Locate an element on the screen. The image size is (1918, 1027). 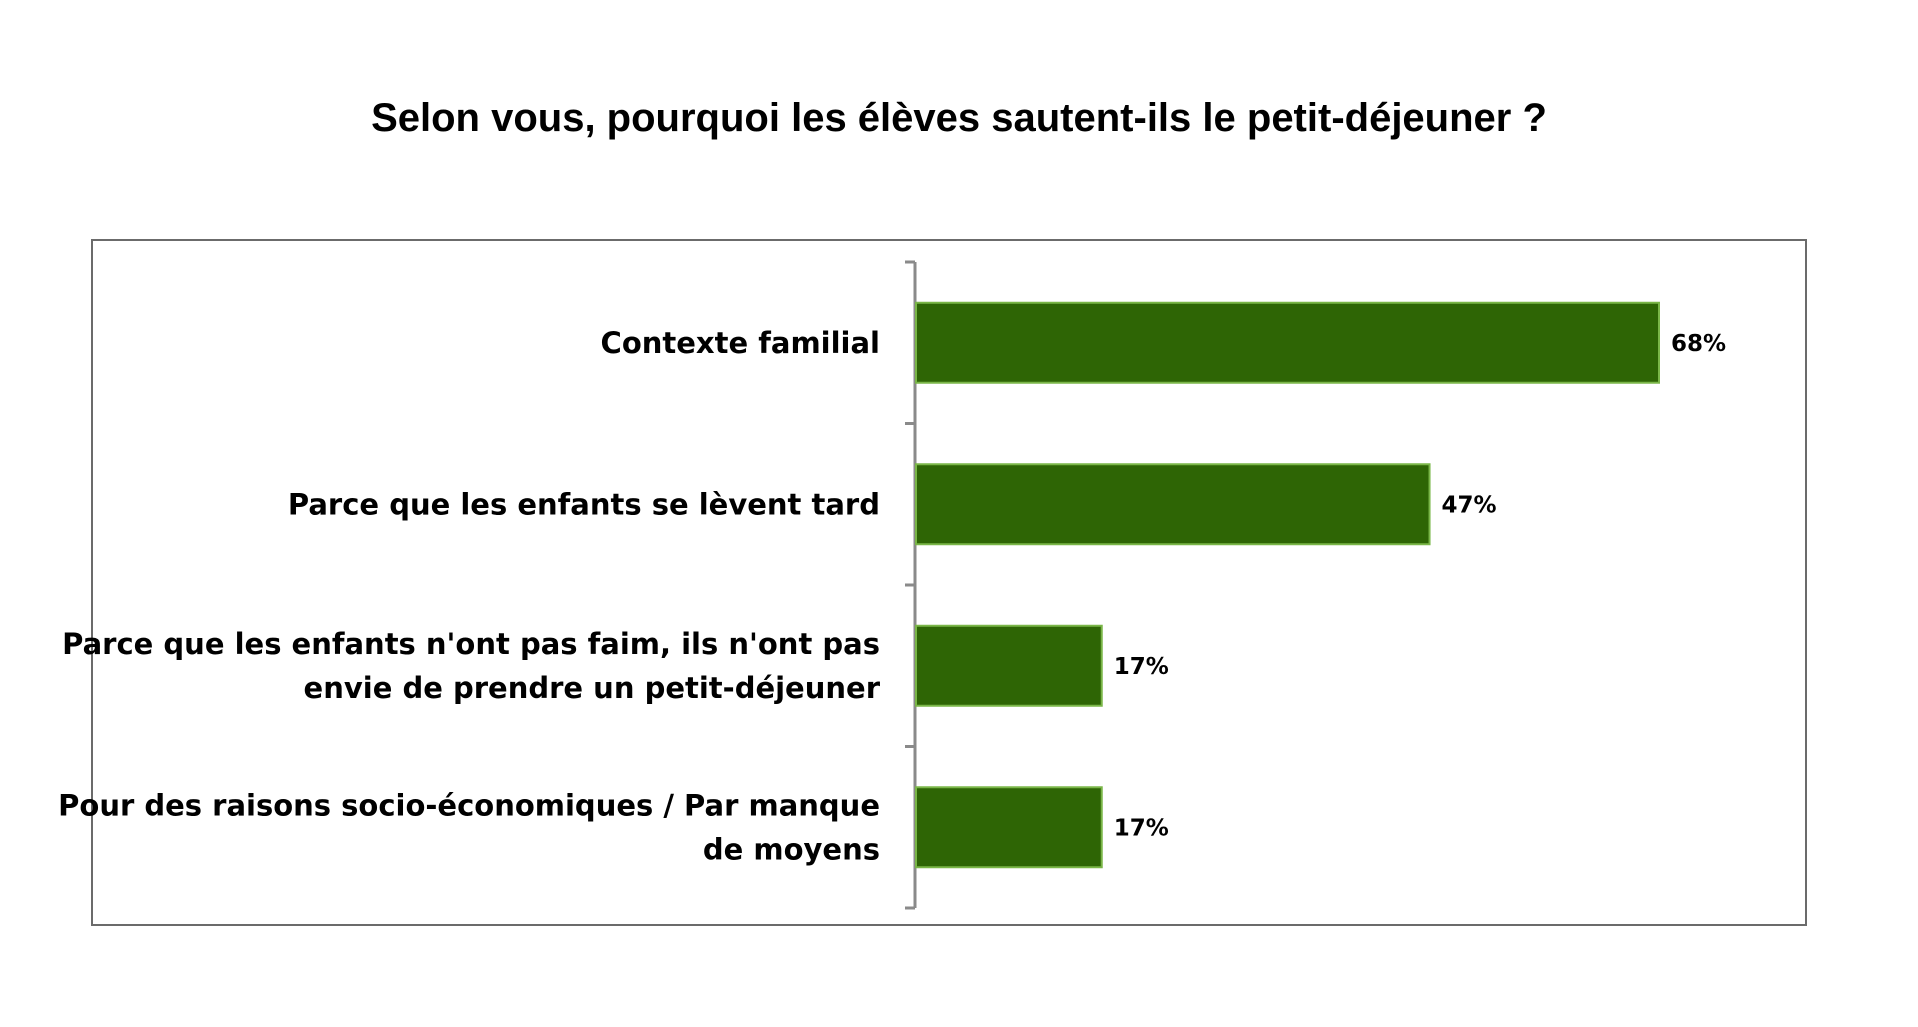
data-label: 47% is located at coordinates (1469, 505).